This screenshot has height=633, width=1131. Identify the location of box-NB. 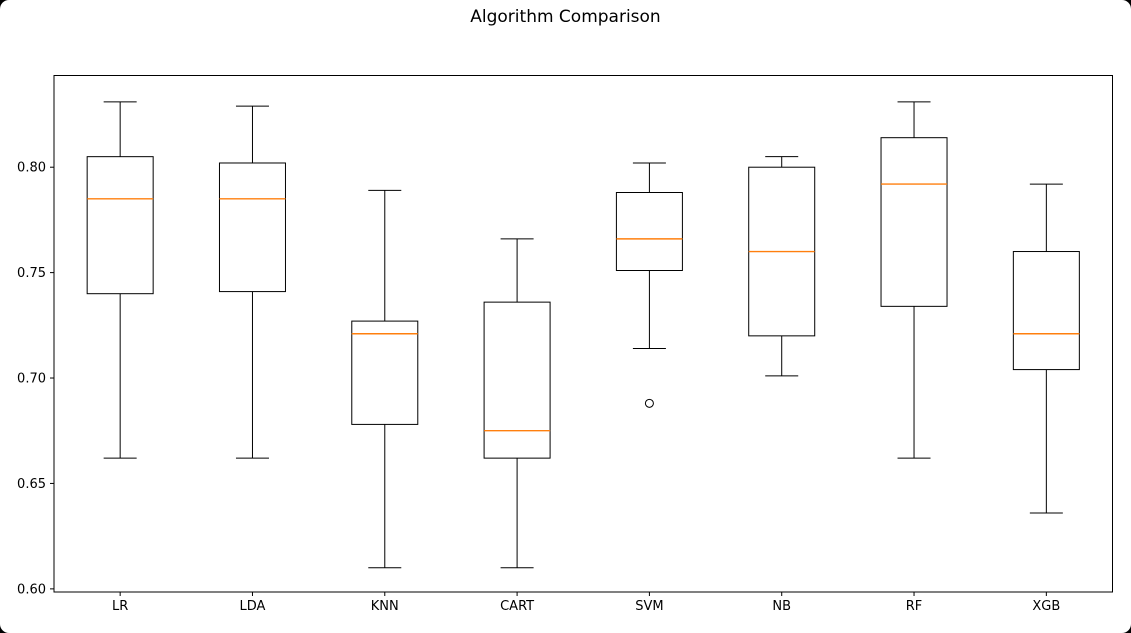
(782, 266).